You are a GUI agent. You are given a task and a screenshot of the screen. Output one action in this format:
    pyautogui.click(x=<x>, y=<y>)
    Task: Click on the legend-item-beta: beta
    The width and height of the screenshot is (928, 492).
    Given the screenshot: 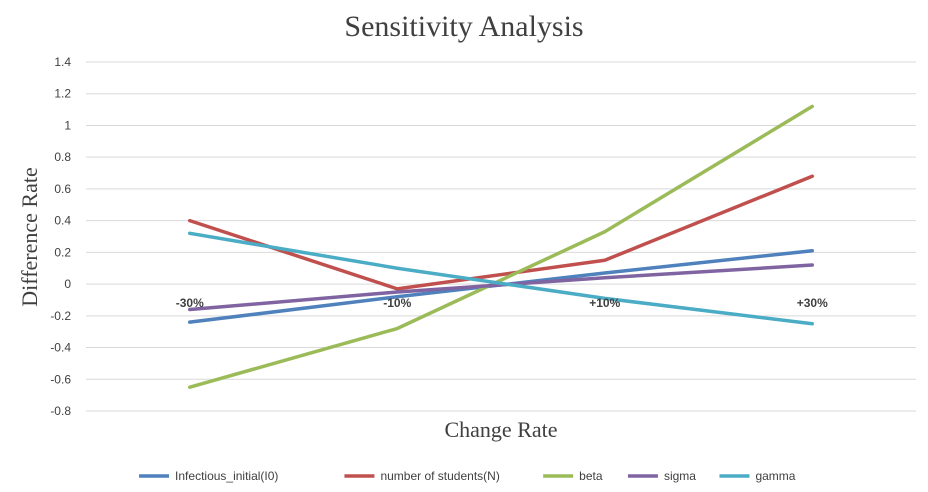 What is the action you would take?
    pyautogui.click(x=573, y=476)
    